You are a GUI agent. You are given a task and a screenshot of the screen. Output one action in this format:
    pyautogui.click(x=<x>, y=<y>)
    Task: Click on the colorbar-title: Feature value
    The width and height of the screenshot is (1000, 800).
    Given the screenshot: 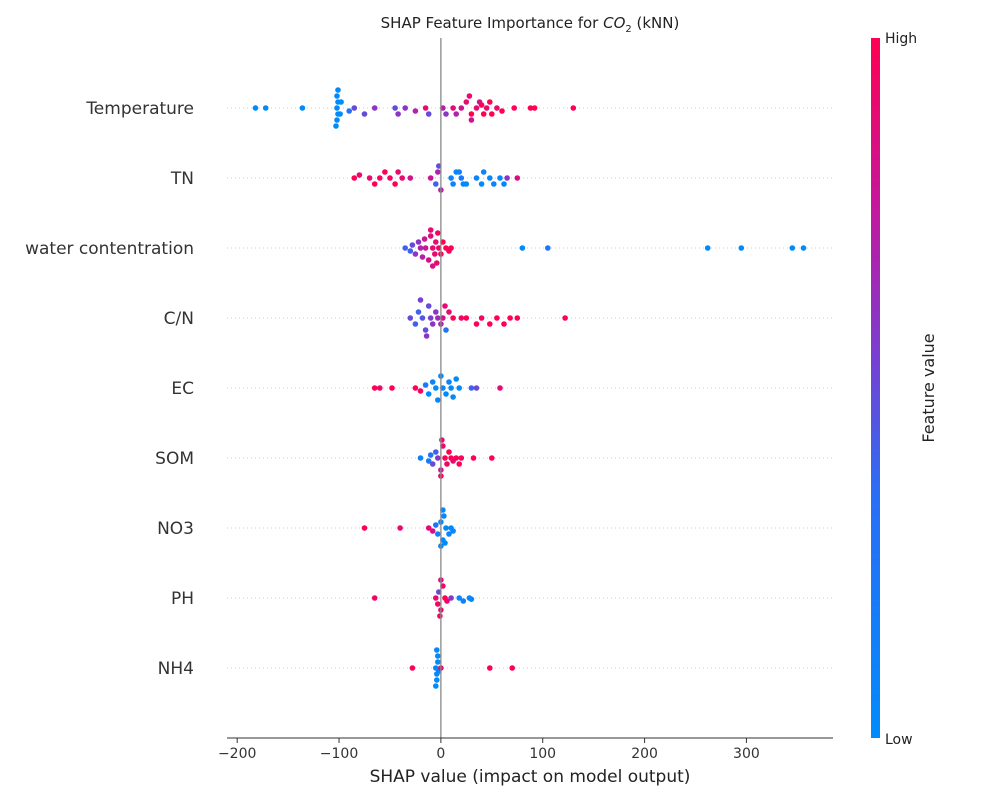 What is the action you would take?
    pyautogui.click(x=928, y=387)
    